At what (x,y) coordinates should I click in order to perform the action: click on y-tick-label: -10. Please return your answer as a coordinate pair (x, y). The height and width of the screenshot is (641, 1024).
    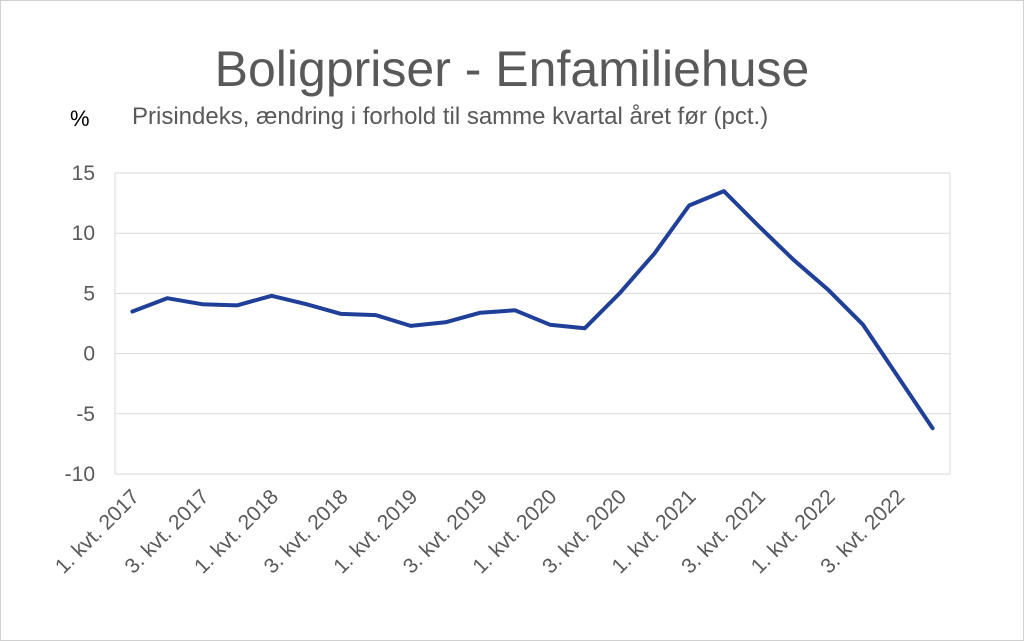
    Looking at the image, I should click on (80, 474).